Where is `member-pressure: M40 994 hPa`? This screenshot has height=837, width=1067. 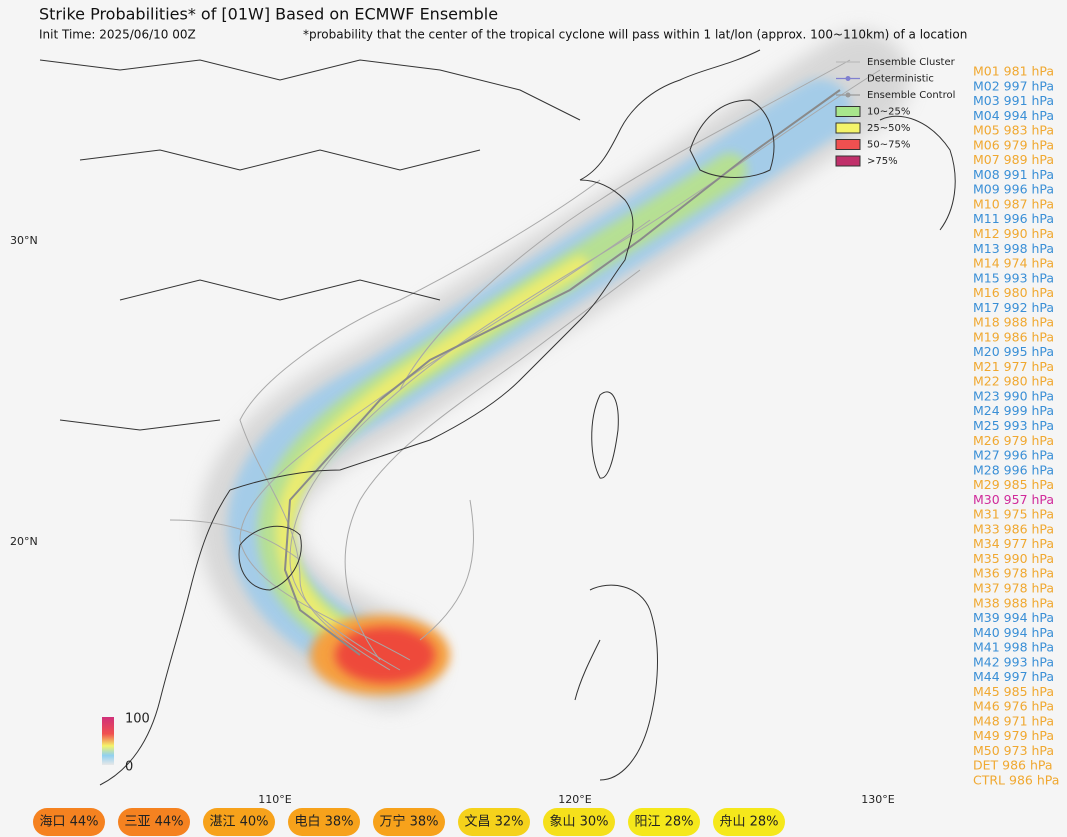 member-pressure: M40 994 hPa is located at coordinates (1013, 632).